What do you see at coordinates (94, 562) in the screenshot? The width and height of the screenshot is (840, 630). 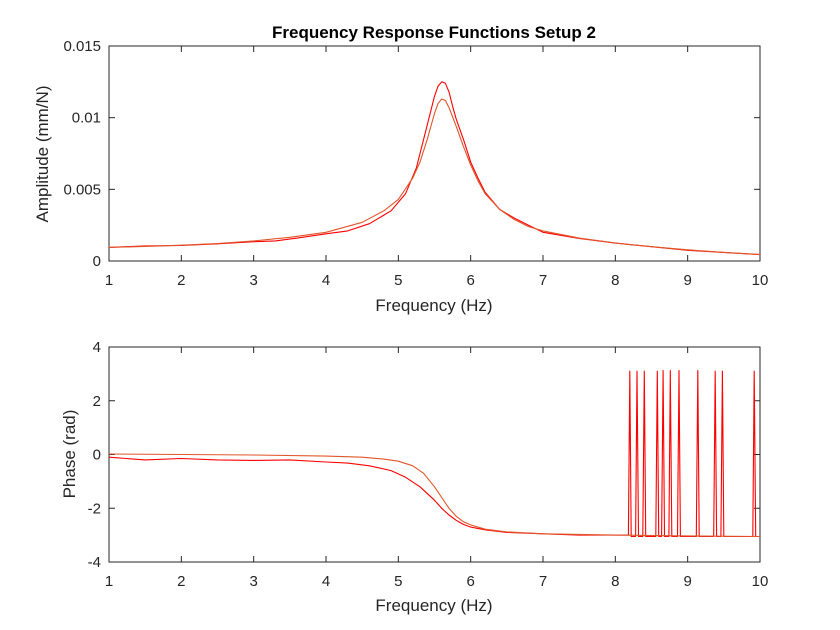 I see `phase-ytick-label: -4` at bounding box center [94, 562].